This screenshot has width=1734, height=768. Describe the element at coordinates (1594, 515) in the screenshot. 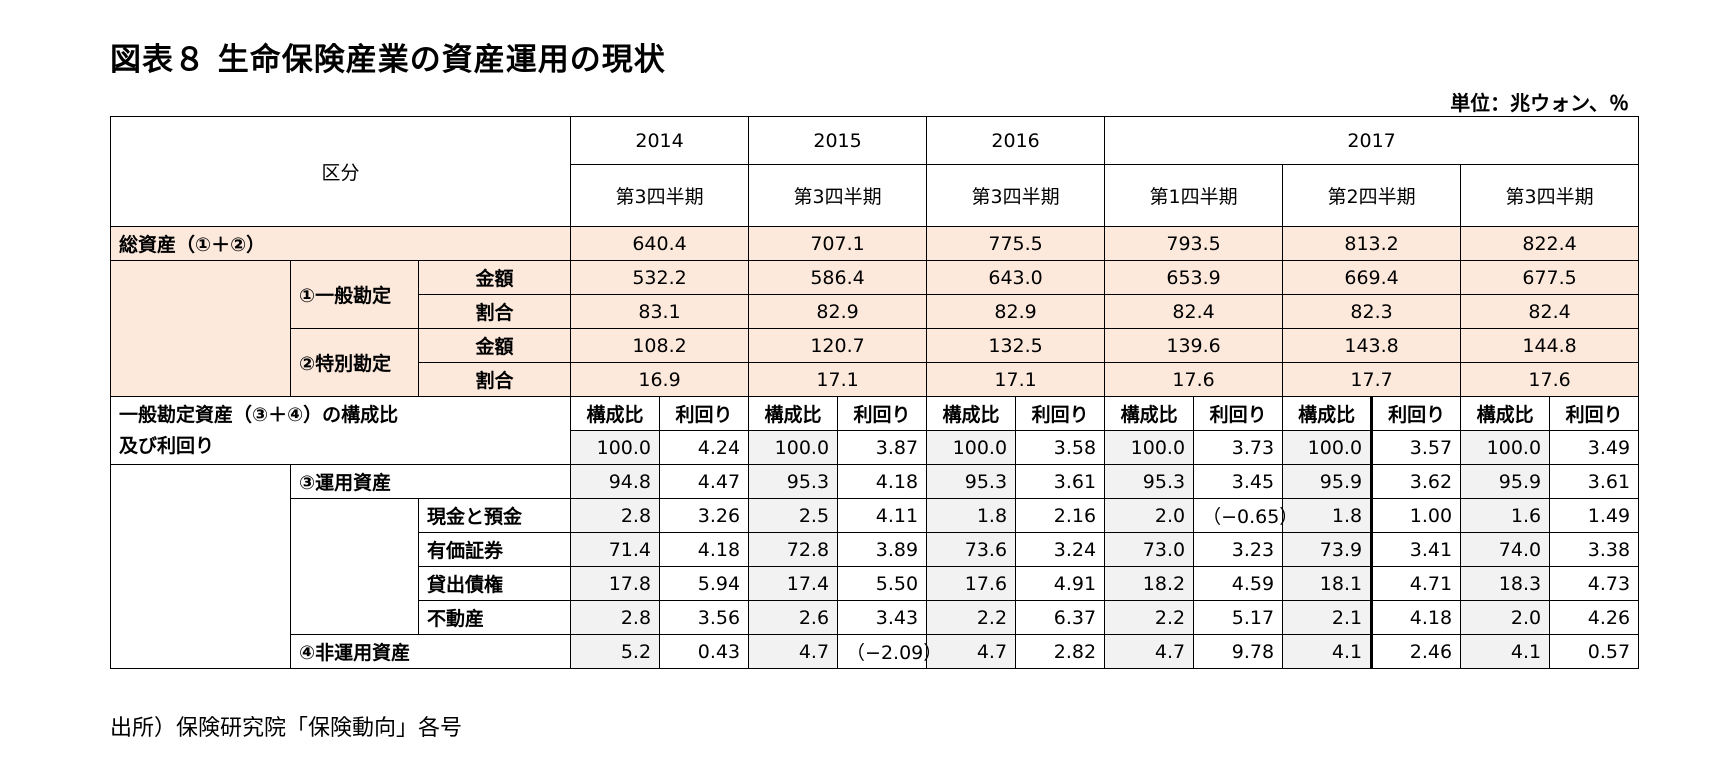

I see `sub-row-value: 1.49` at that location.